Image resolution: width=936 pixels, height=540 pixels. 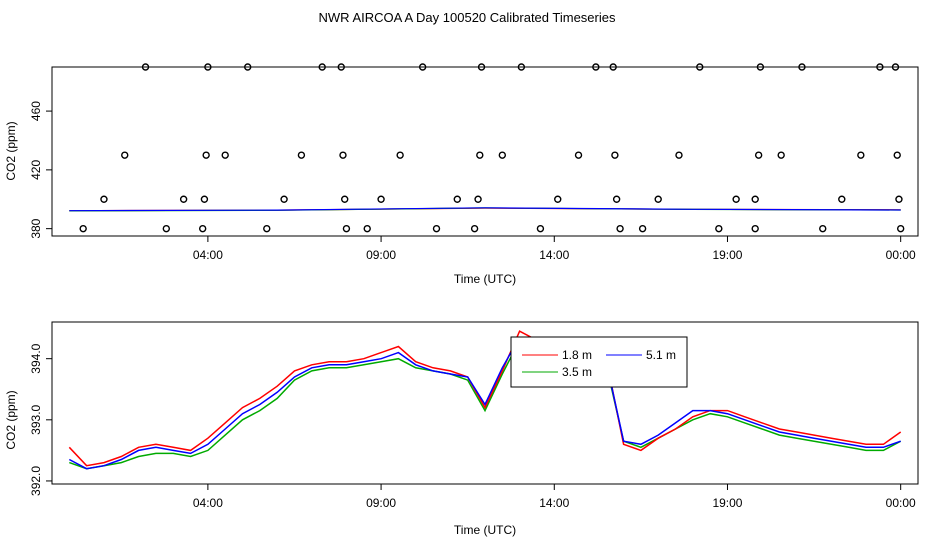 What do you see at coordinates (485, 530) in the screenshot?
I see `bottom-x-axis-label: Time (UTC)` at bounding box center [485, 530].